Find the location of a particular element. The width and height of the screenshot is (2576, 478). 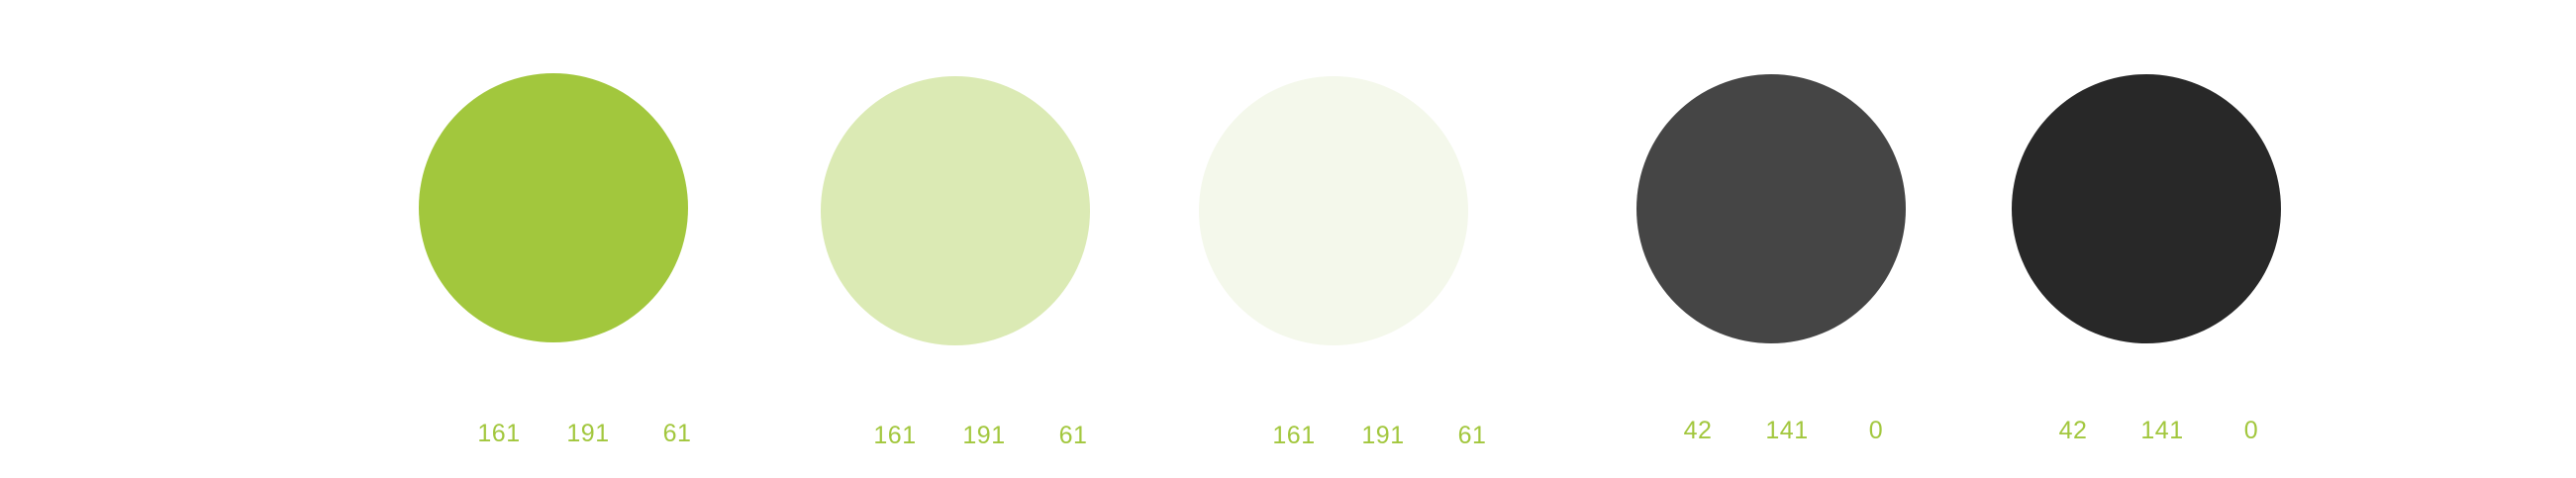

swatch-values-5: 42 141 0 is located at coordinates (2162, 431).